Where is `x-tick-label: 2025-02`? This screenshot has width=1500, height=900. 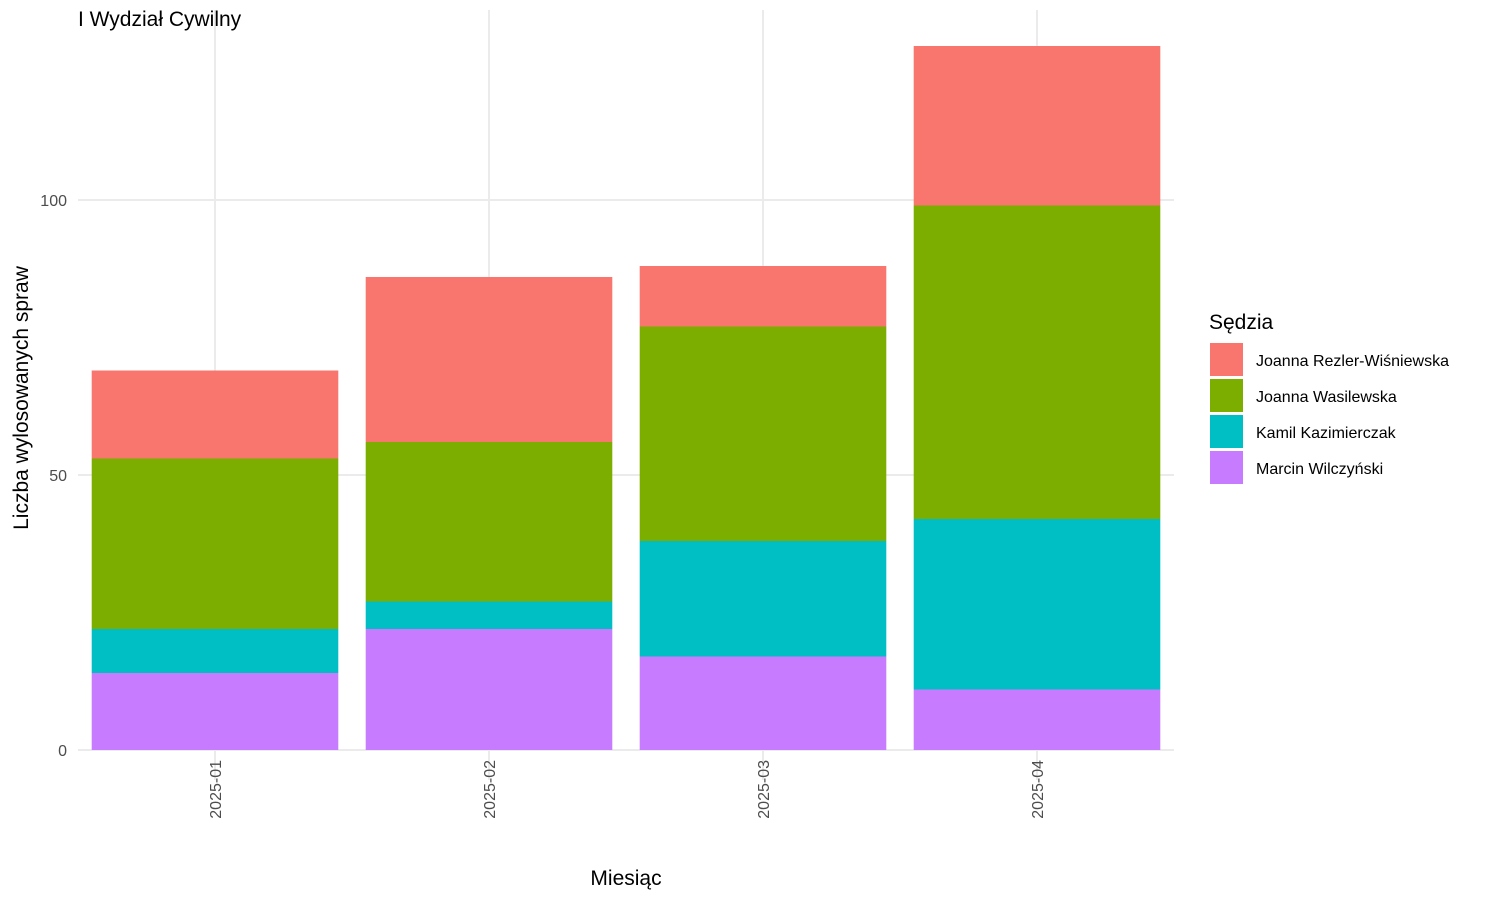 x-tick-label: 2025-02 is located at coordinates (490, 789).